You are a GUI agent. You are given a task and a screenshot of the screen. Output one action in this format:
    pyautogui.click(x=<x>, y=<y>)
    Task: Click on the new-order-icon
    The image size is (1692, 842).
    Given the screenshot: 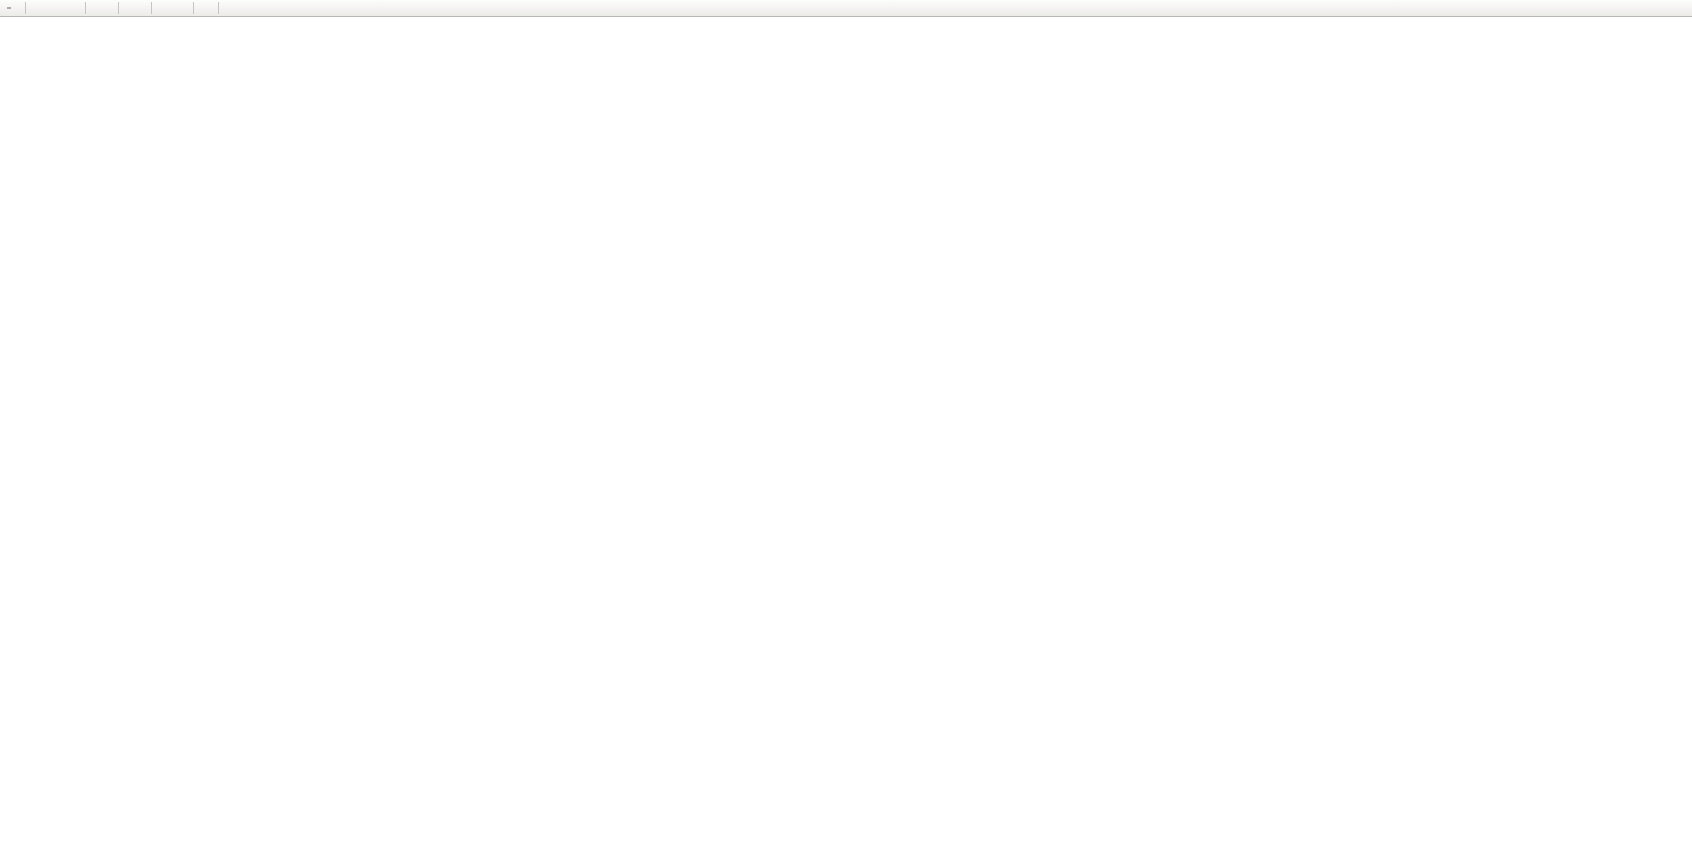 What is the action you would take?
    pyautogui.click(x=9, y=8)
    